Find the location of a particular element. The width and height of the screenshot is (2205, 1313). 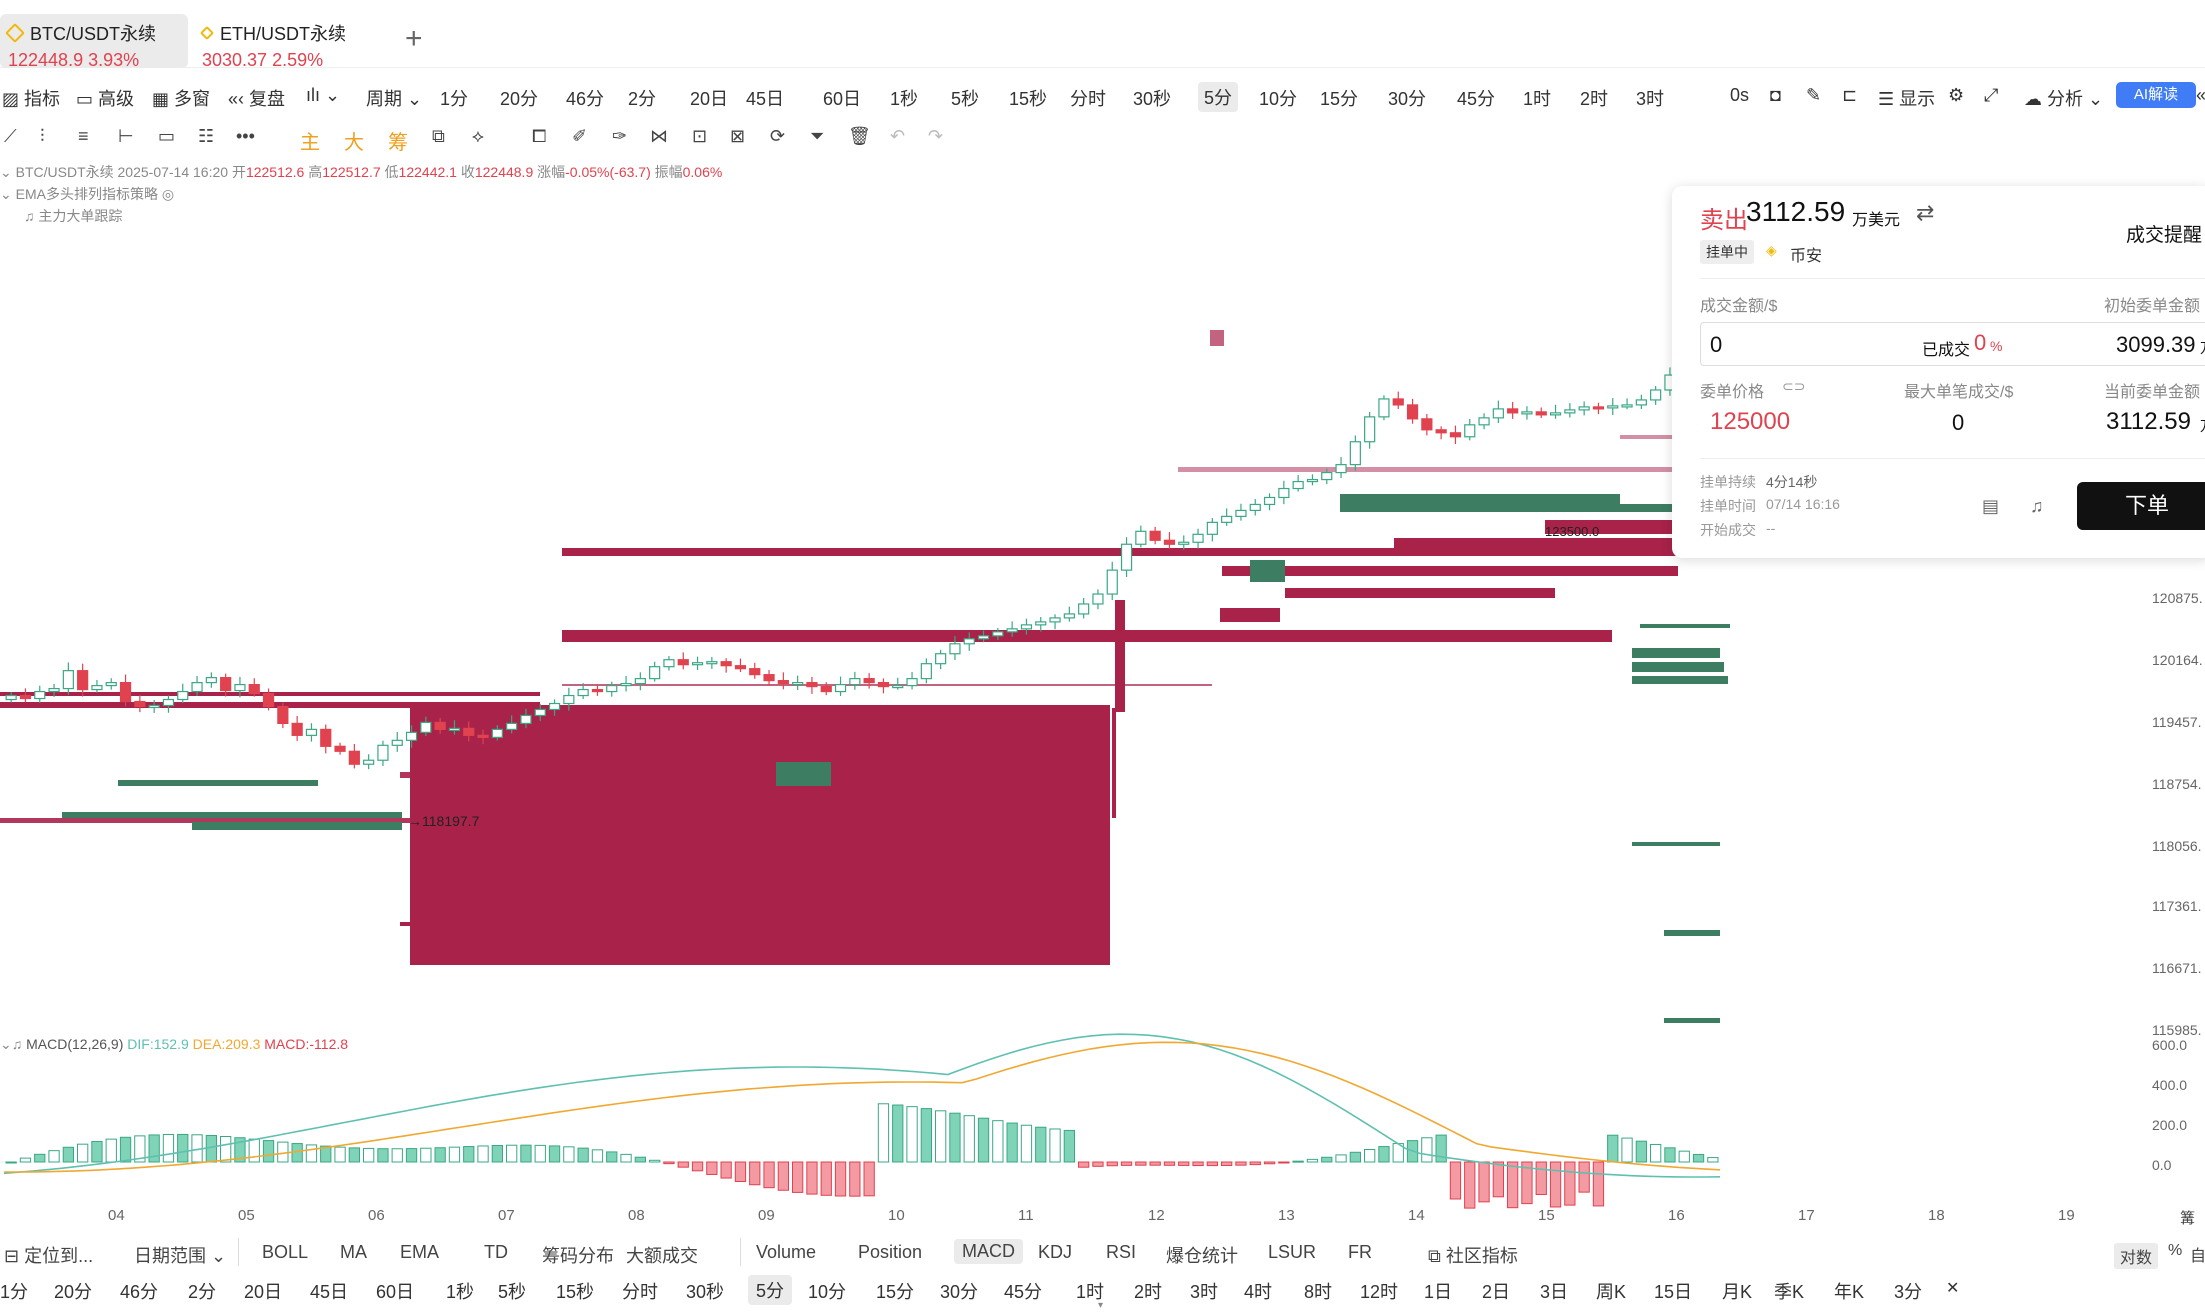

bottom-interval-29: 季K is located at coordinates (1789, 1292).